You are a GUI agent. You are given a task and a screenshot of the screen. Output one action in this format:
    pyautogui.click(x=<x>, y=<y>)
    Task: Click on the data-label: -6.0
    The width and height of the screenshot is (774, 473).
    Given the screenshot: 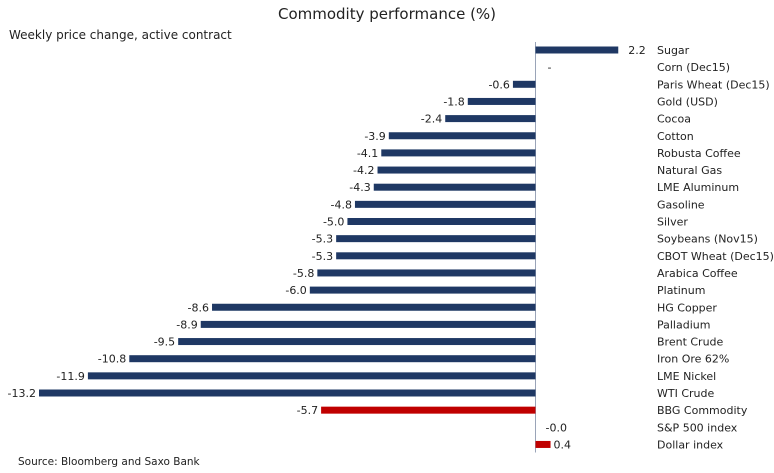 What is the action you would take?
    pyautogui.click(x=295, y=290)
    